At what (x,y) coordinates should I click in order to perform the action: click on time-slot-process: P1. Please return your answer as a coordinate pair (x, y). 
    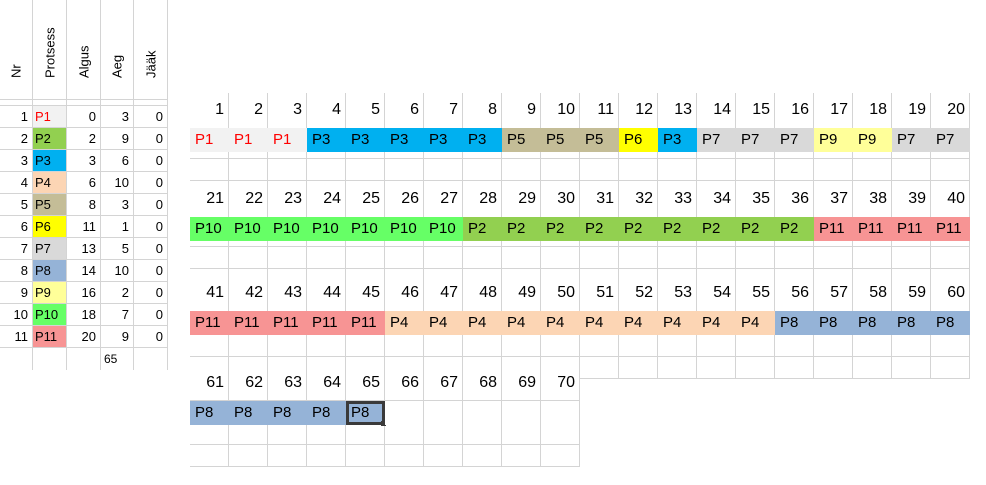
    Looking at the image, I should click on (287, 140).